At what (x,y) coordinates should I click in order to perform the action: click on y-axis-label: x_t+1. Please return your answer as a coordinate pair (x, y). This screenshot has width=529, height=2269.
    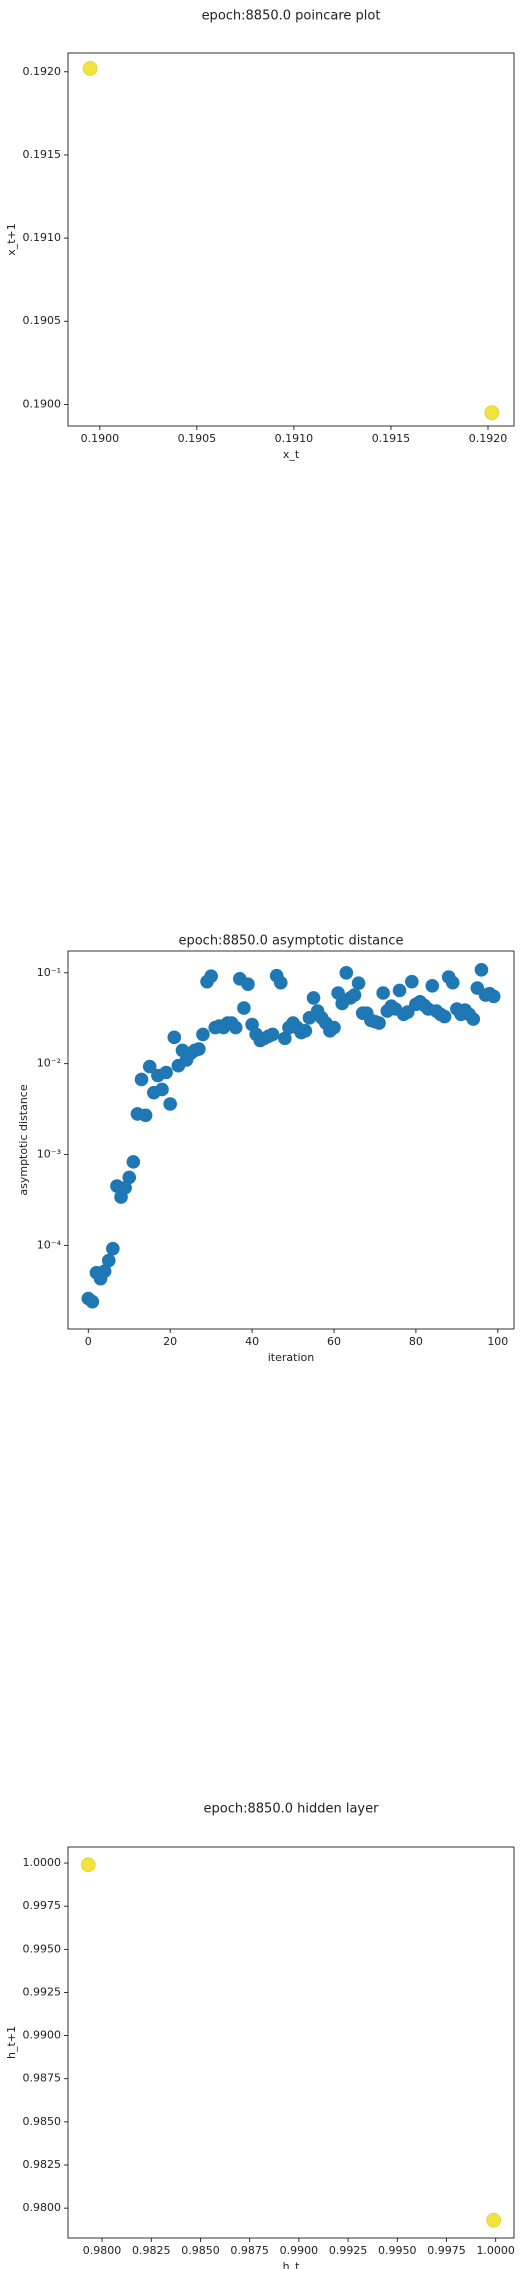
    Looking at the image, I should click on (11, 239).